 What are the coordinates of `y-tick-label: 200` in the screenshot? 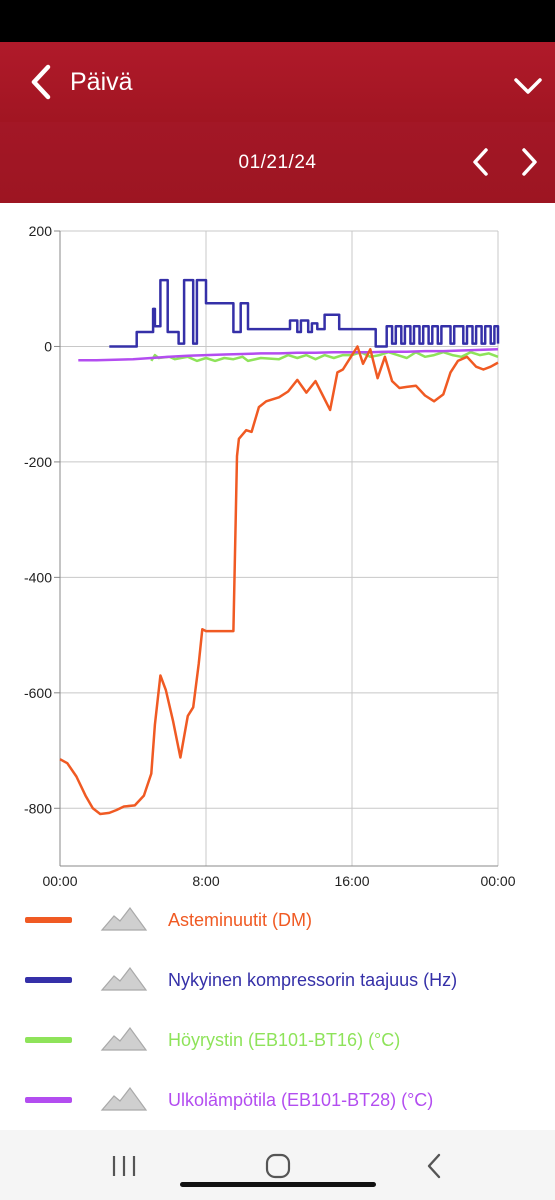 It's located at (41, 231).